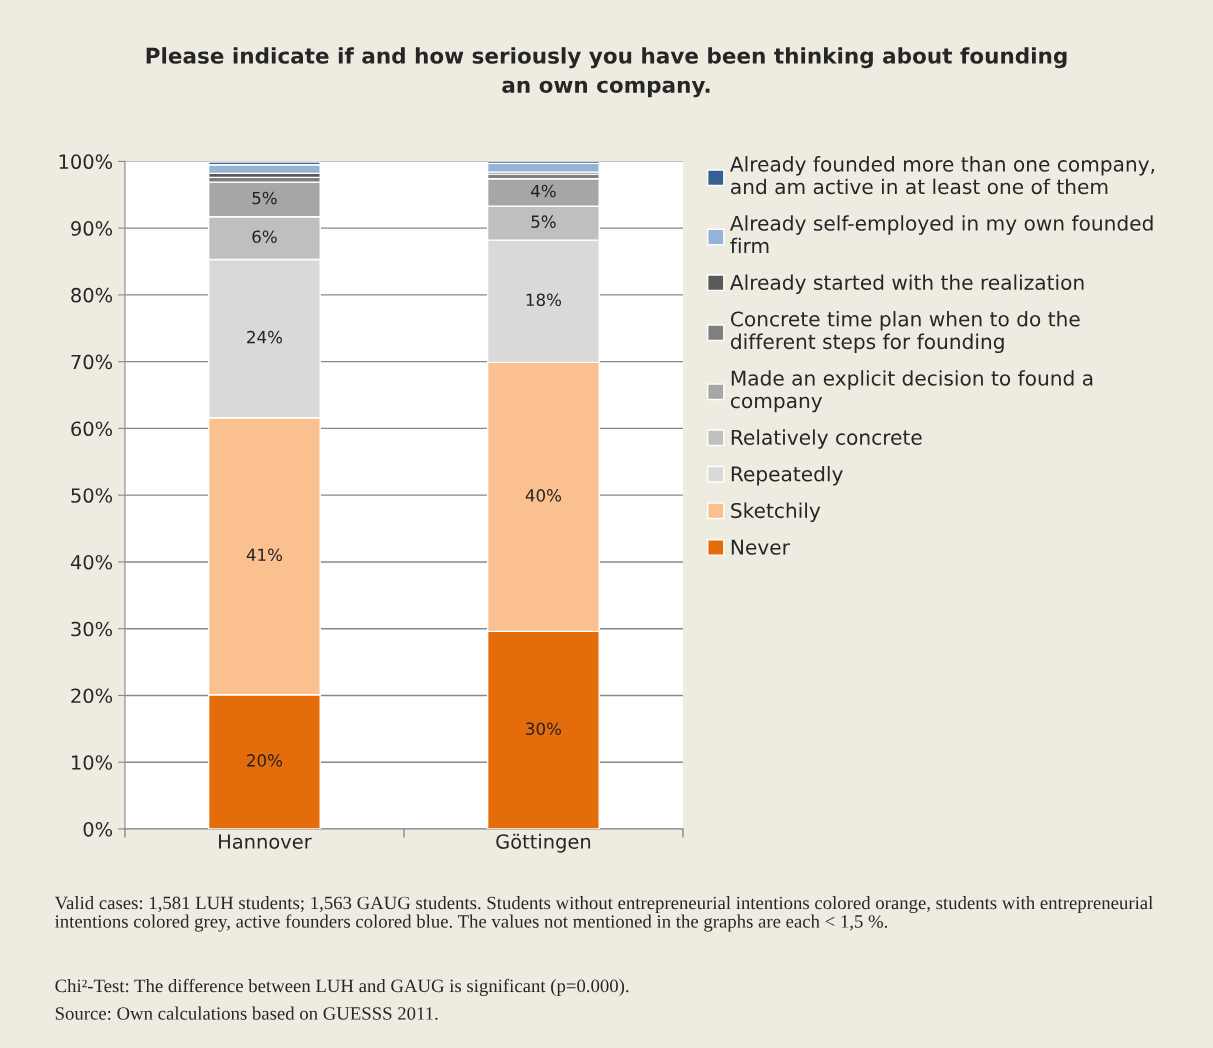 This screenshot has width=1213, height=1048. Describe the element at coordinates (98, 829) in the screenshot. I see `y-tick-label: 0%` at that location.